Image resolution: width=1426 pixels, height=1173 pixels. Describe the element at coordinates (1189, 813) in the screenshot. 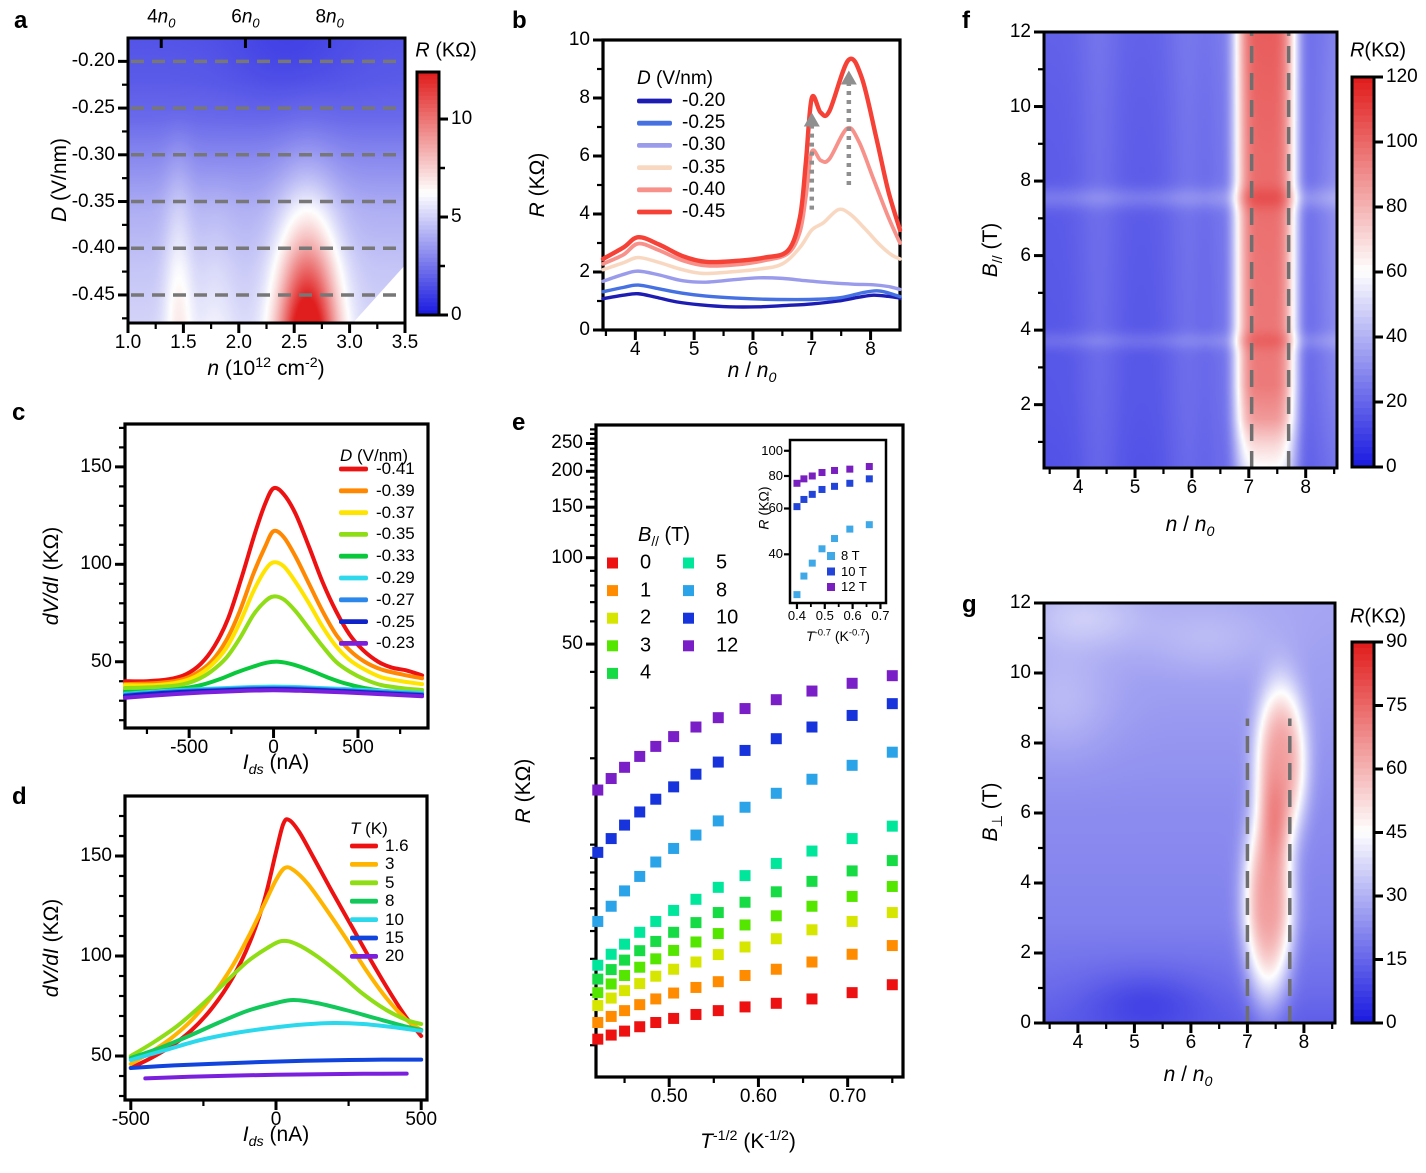

I see `heatmap-g` at that location.